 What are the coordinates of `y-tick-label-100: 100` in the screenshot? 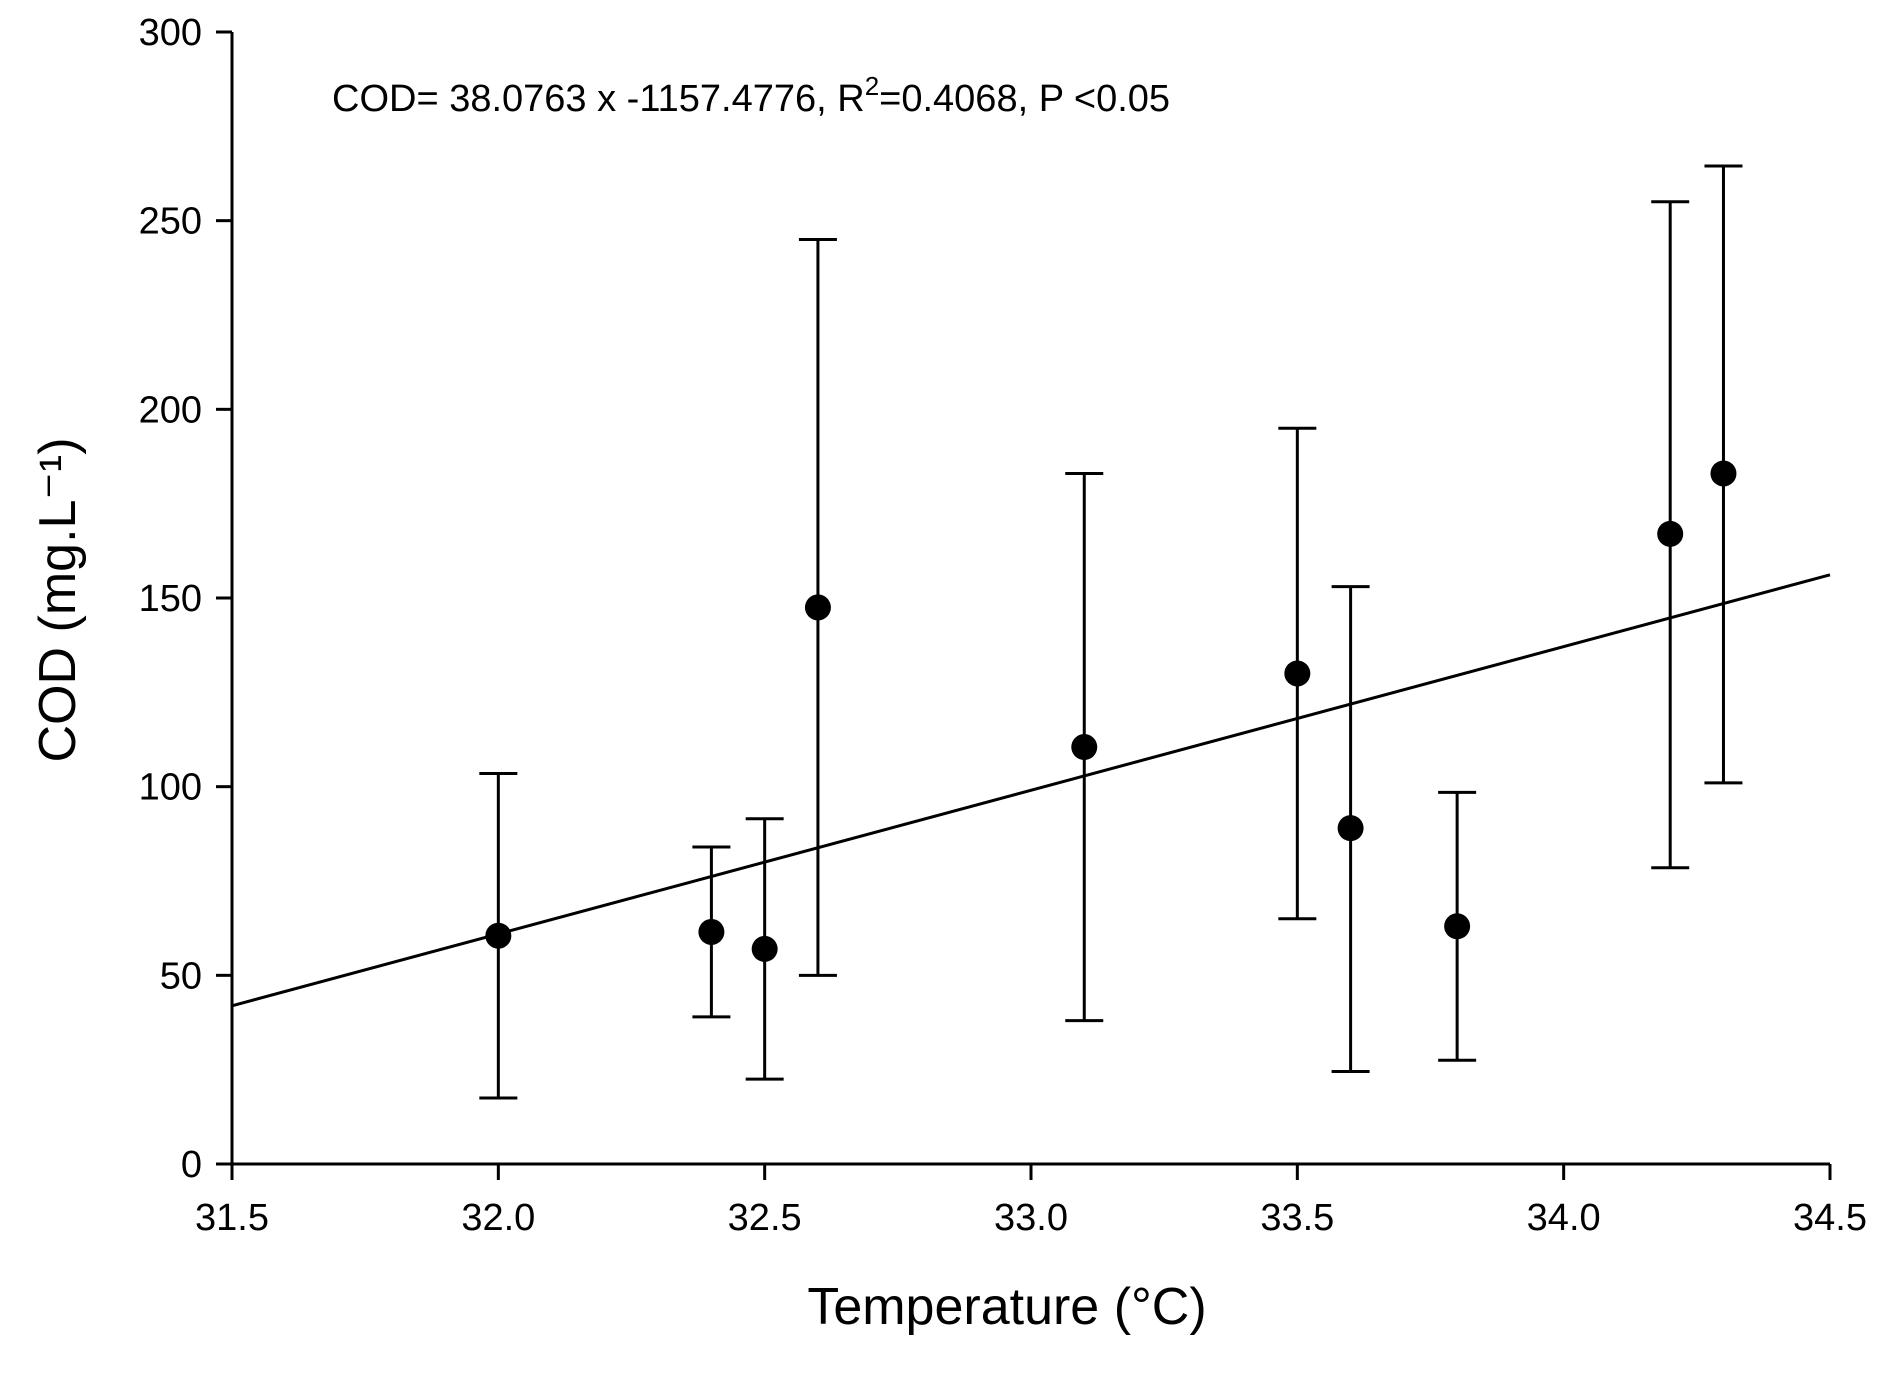 It's located at (170, 788).